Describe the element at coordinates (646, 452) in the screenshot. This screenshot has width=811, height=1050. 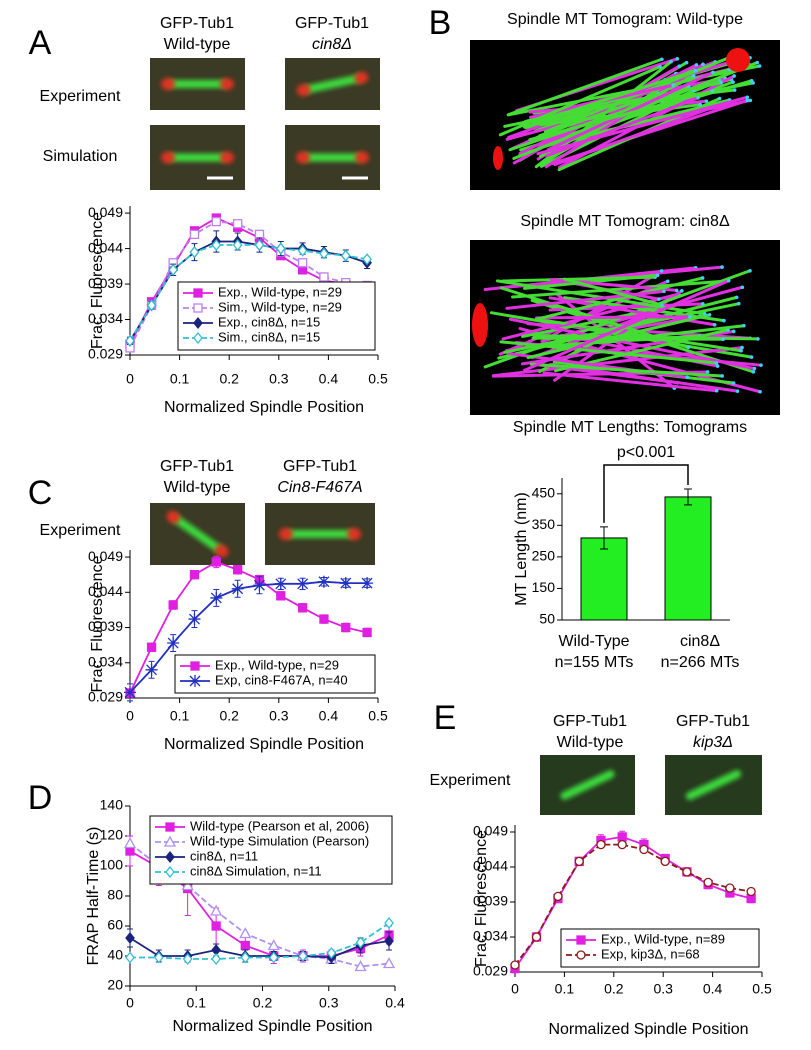
I see `significance-label: p<0.001` at that location.